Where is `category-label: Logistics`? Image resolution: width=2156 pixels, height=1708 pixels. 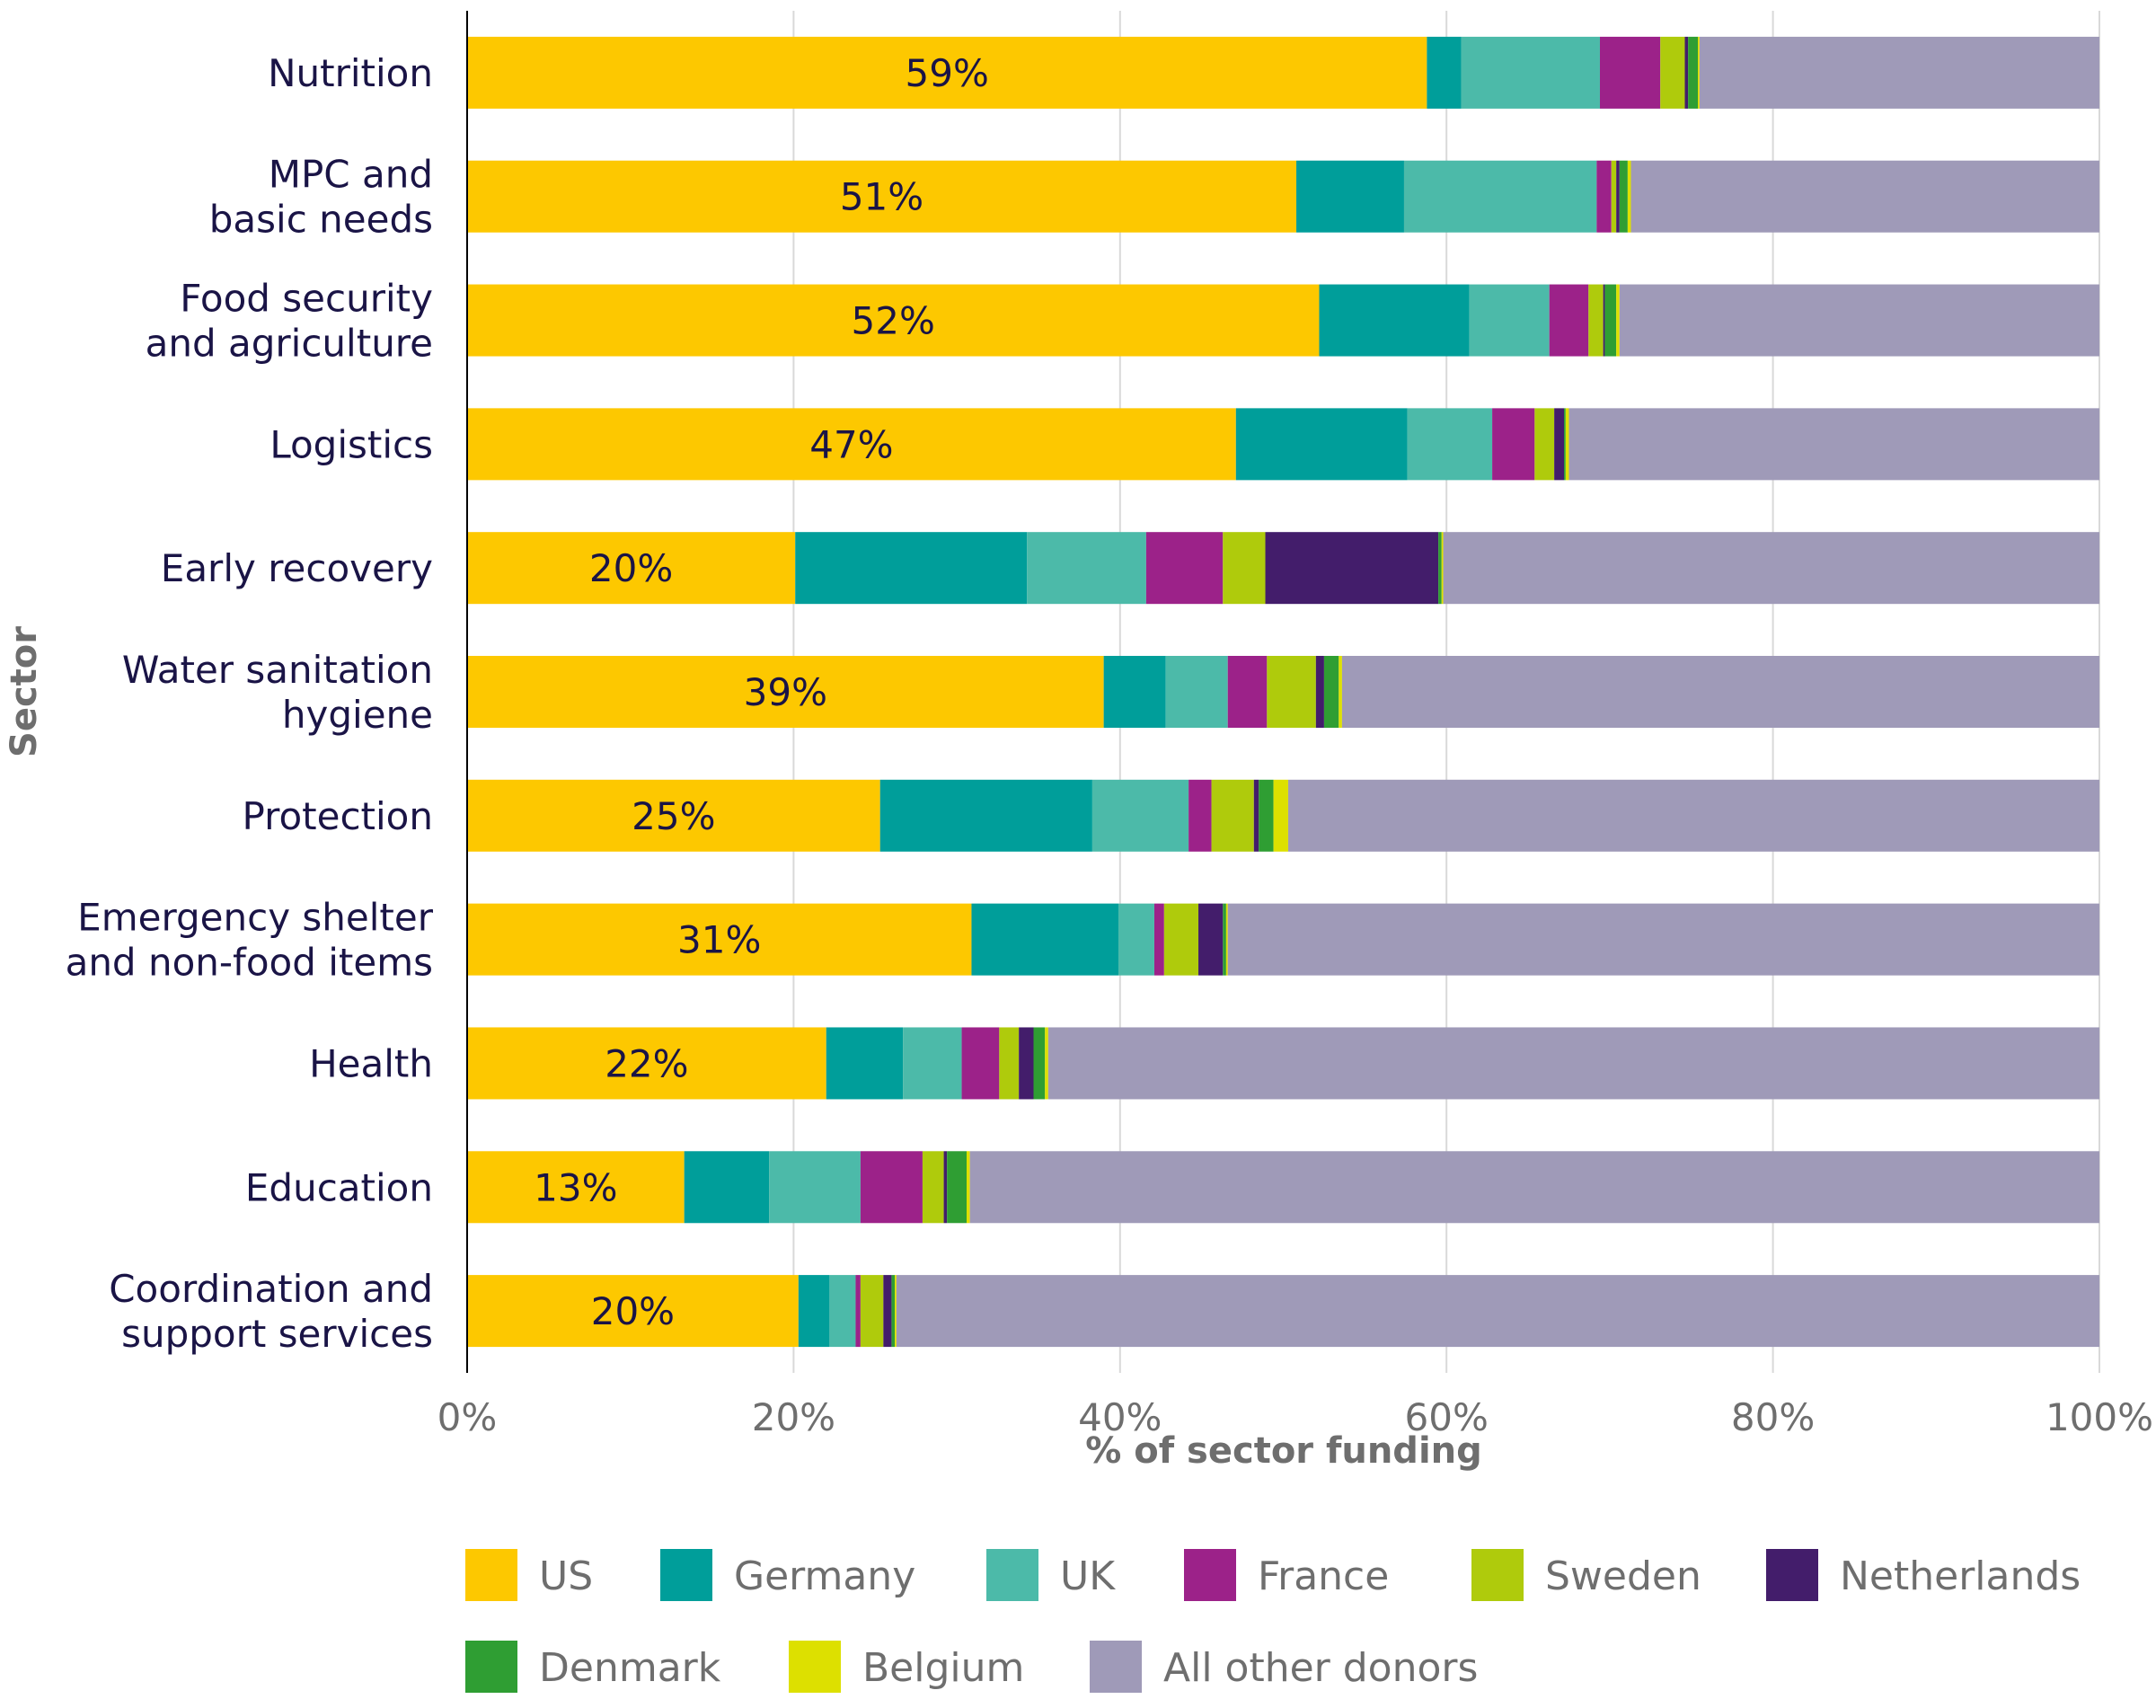 category-label: Logistics is located at coordinates (351, 444).